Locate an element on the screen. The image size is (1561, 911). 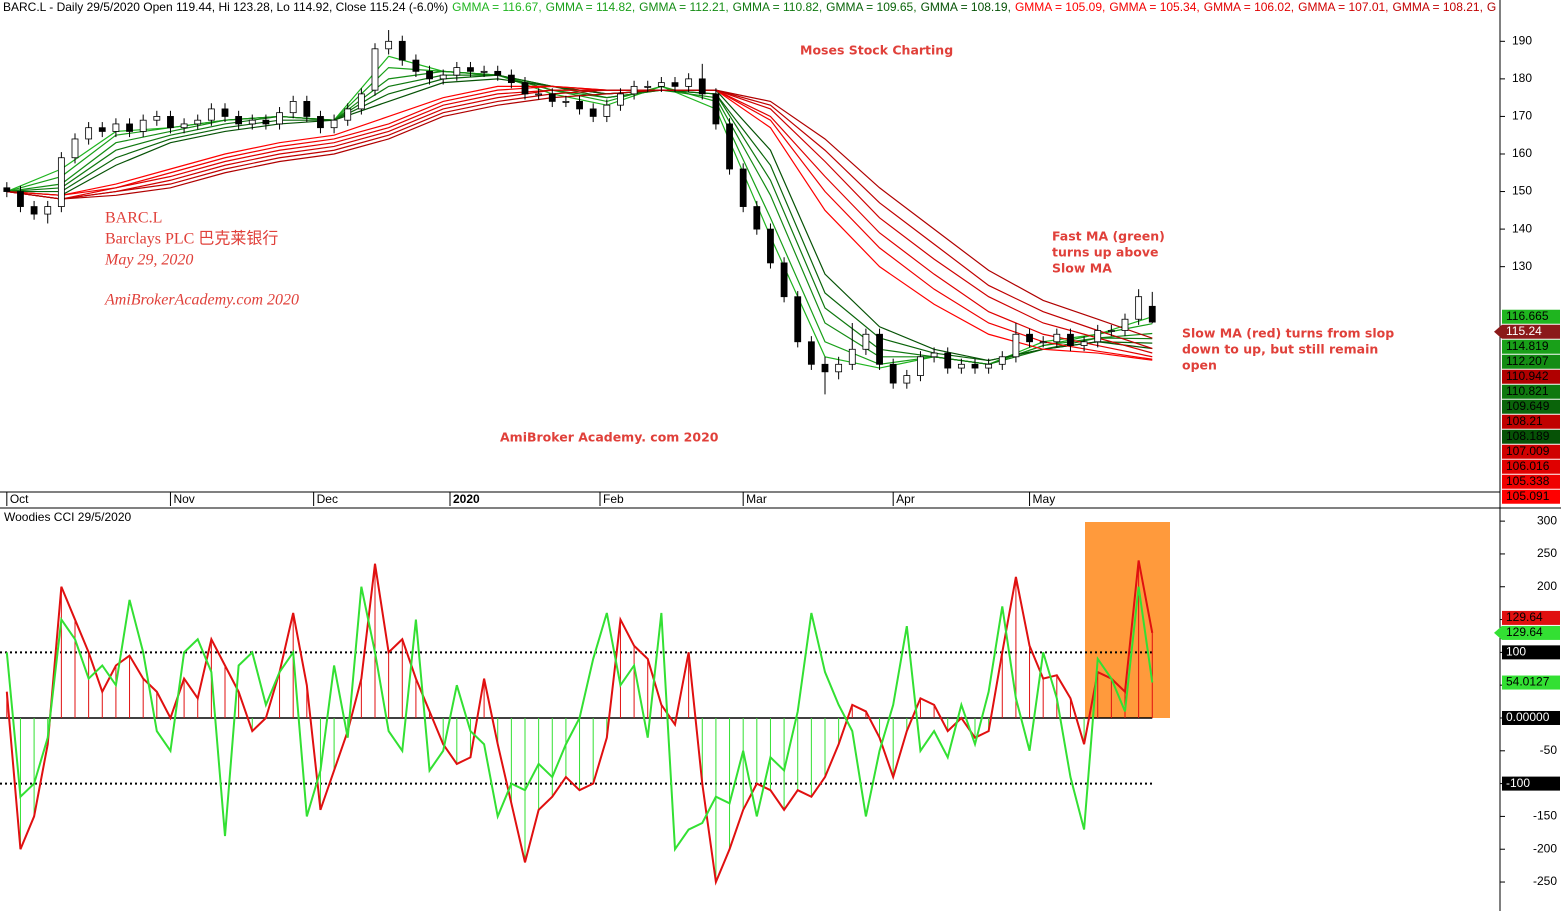
annotation: May 29, 2020 is located at coordinates (148, 260).